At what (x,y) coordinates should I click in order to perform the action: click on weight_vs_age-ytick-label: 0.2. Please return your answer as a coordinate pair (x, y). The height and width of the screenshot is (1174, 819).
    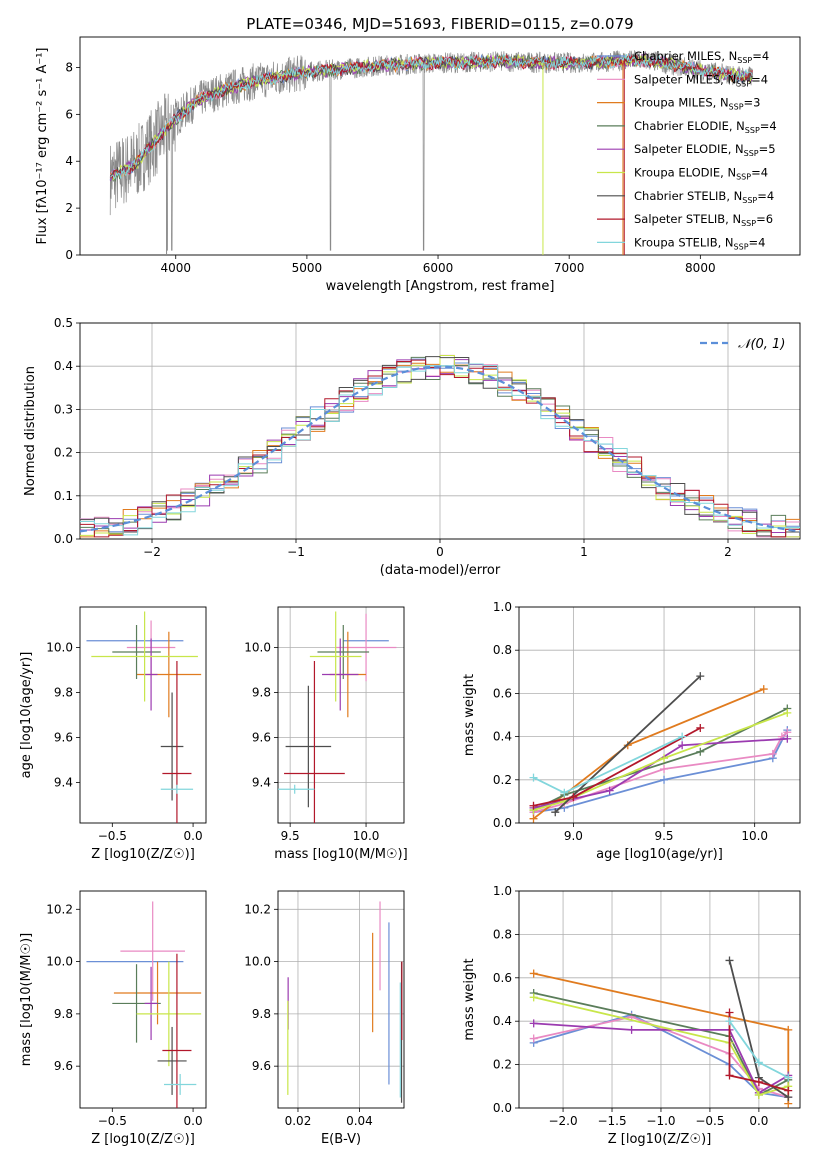
    Looking at the image, I should click on (502, 780).